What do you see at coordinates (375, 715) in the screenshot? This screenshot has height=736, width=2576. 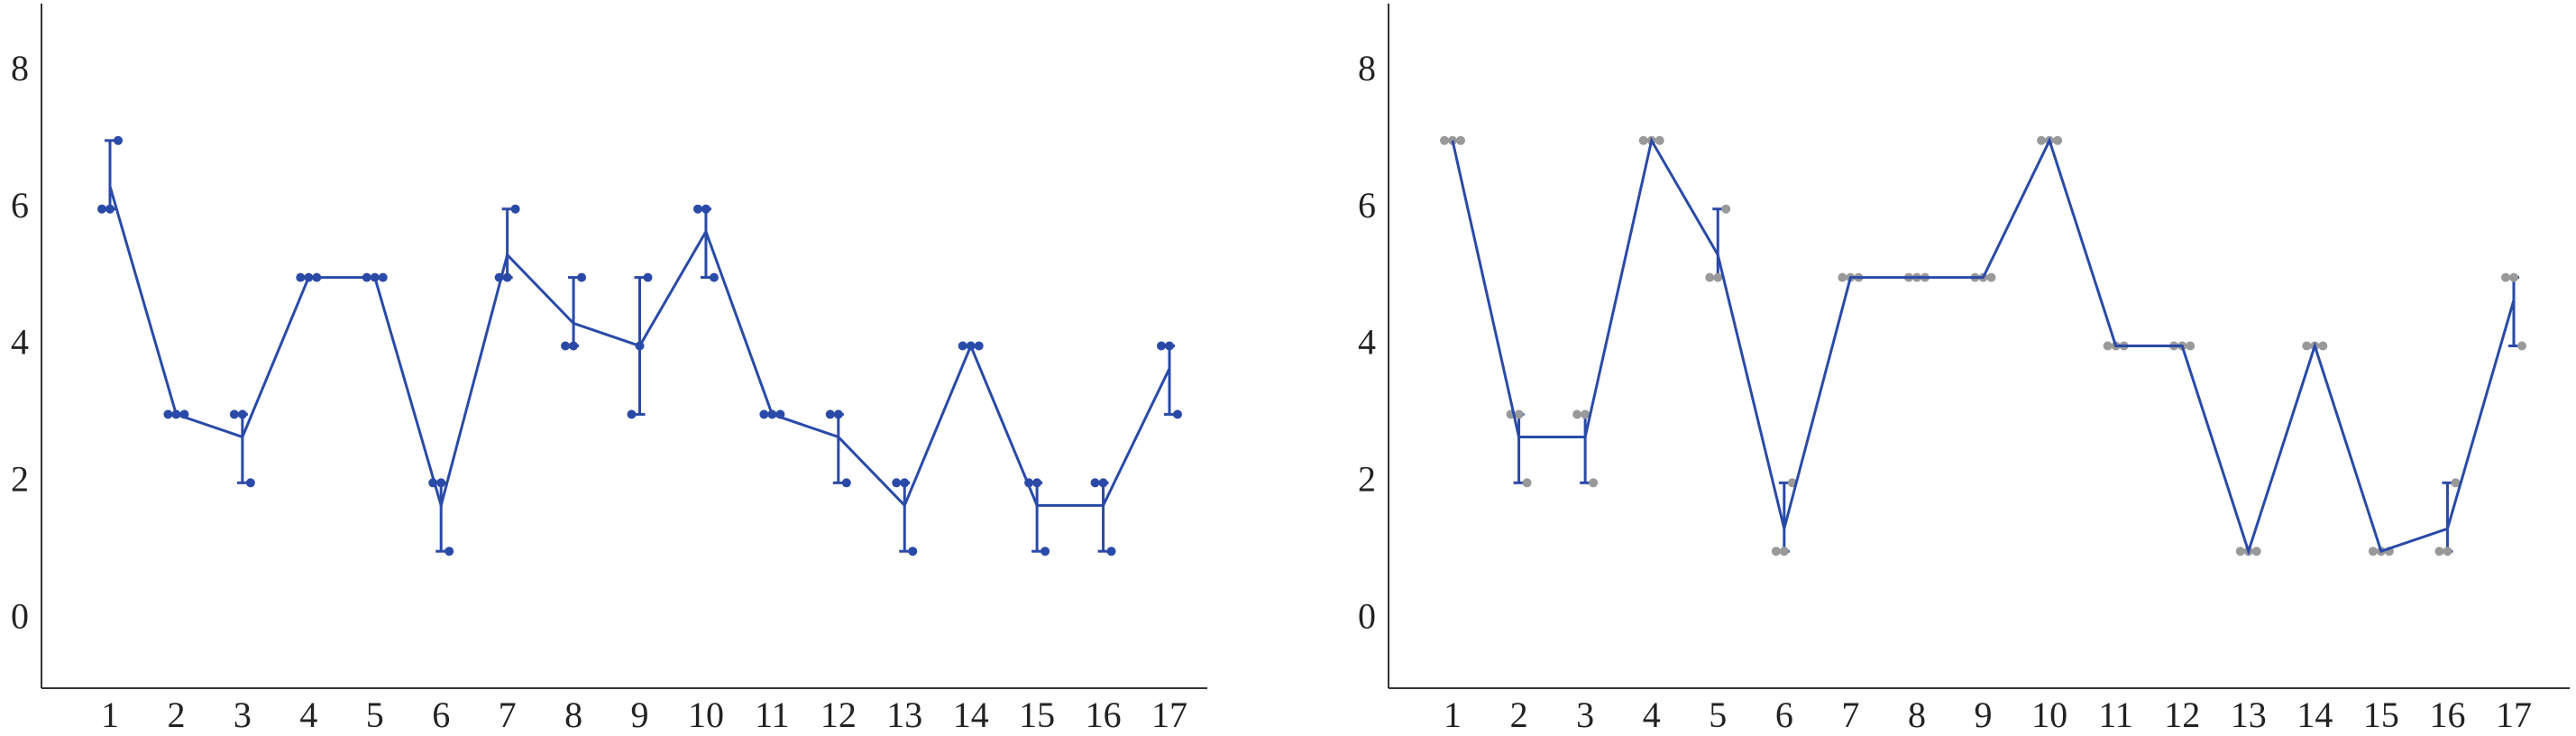 I see `x-tick-label: 5` at bounding box center [375, 715].